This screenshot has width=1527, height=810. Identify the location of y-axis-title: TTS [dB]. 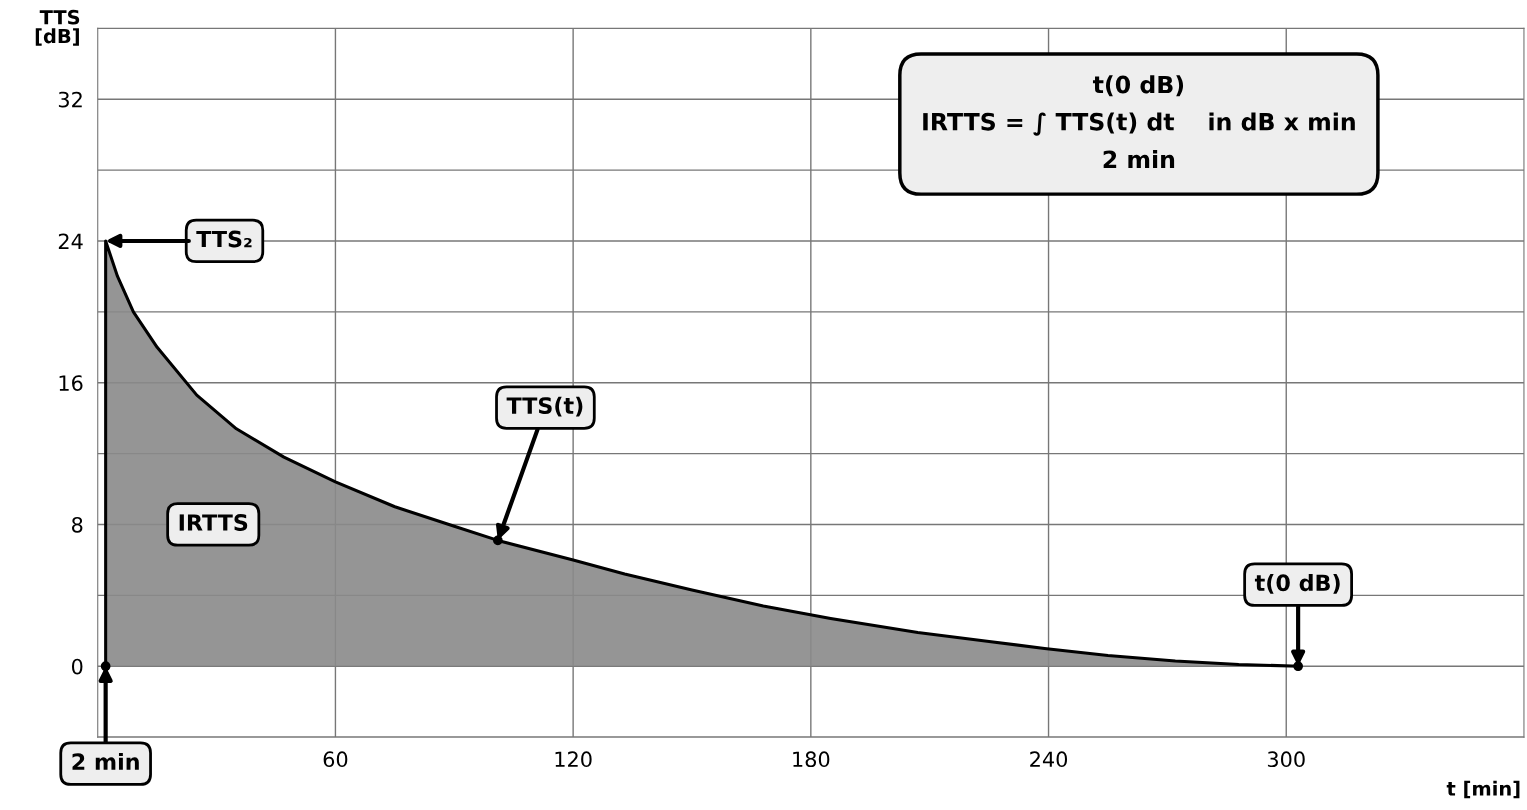
(57, 27).